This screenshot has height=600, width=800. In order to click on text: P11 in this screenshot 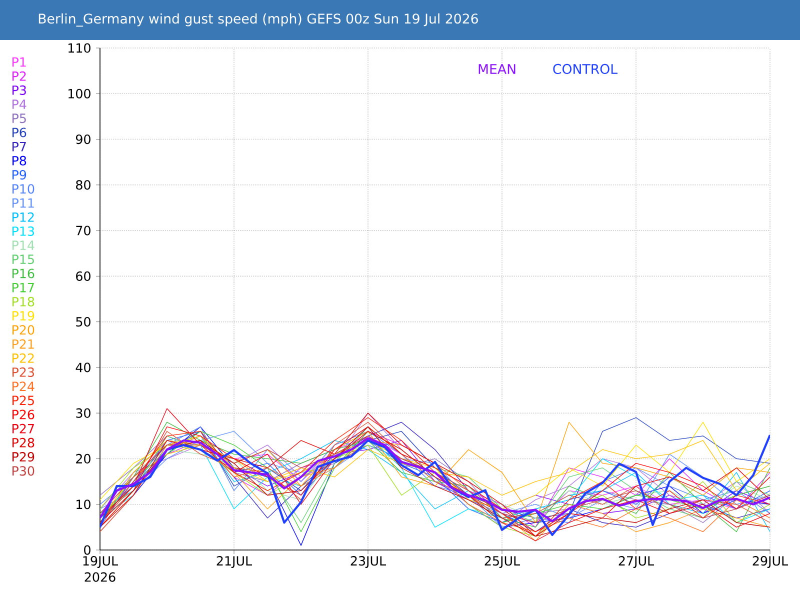, I will do `click(23, 203)`.